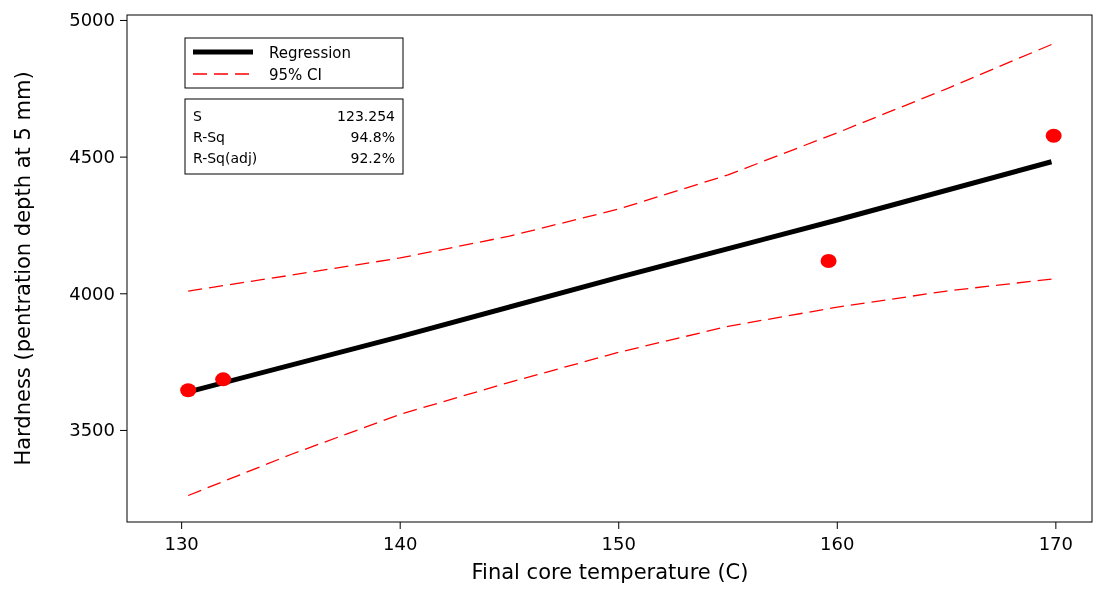  Describe the element at coordinates (400, 543) in the screenshot. I see `x-tick-label: 140` at that location.